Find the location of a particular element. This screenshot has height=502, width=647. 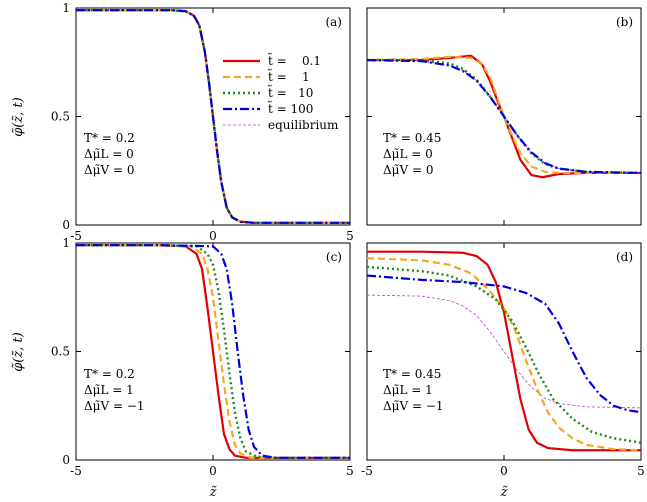

panel-b-series-equilibrium is located at coordinates (504, 116).